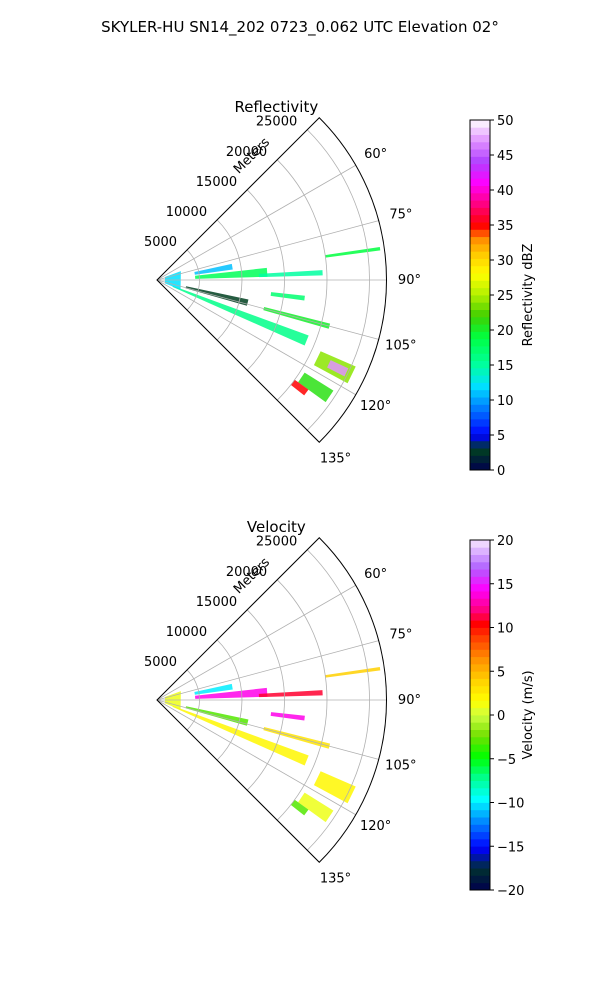 The height and width of the screenshot is (1000, 600). Describe the element at coordinates (375, 574) in the screenshot. I see `azimuth-tick-label: 60°` at that location.